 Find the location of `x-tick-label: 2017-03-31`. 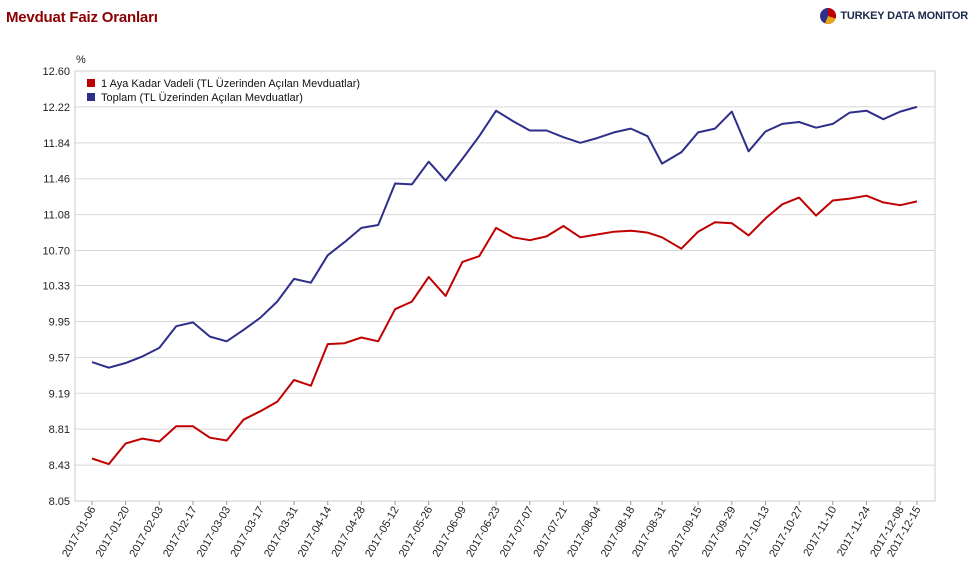

x-tick-label: 2017-03-31 is located at coordinates (281, 532).